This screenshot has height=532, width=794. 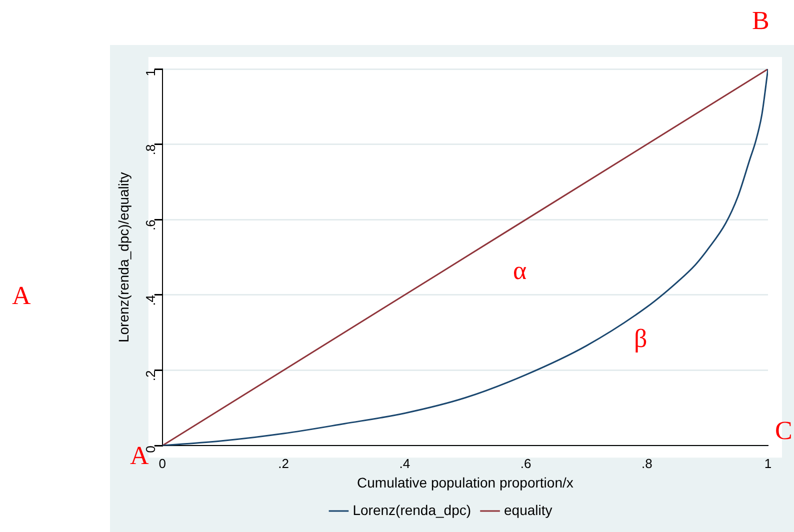 I want to click on x-tick-label: .8, so click(x=646, y=463).